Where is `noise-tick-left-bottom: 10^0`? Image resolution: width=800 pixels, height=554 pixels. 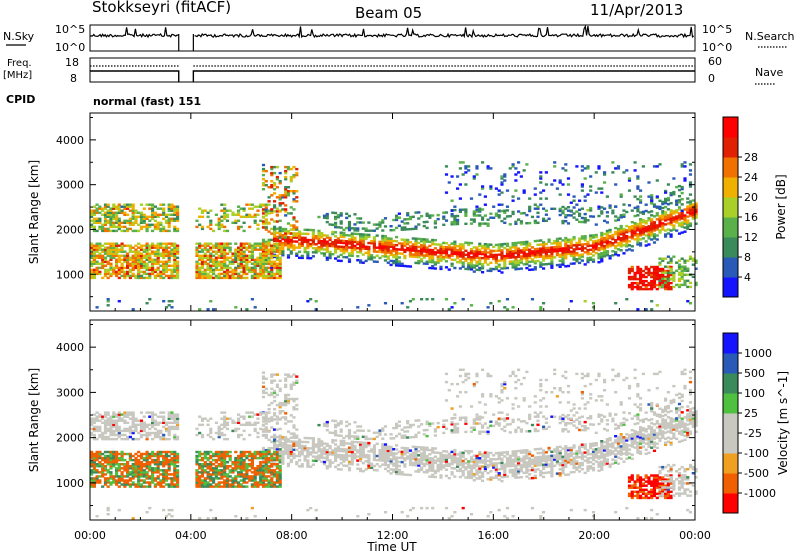 noise-tick-left-bottom: 10^0 is located at coordinates (70, 47).